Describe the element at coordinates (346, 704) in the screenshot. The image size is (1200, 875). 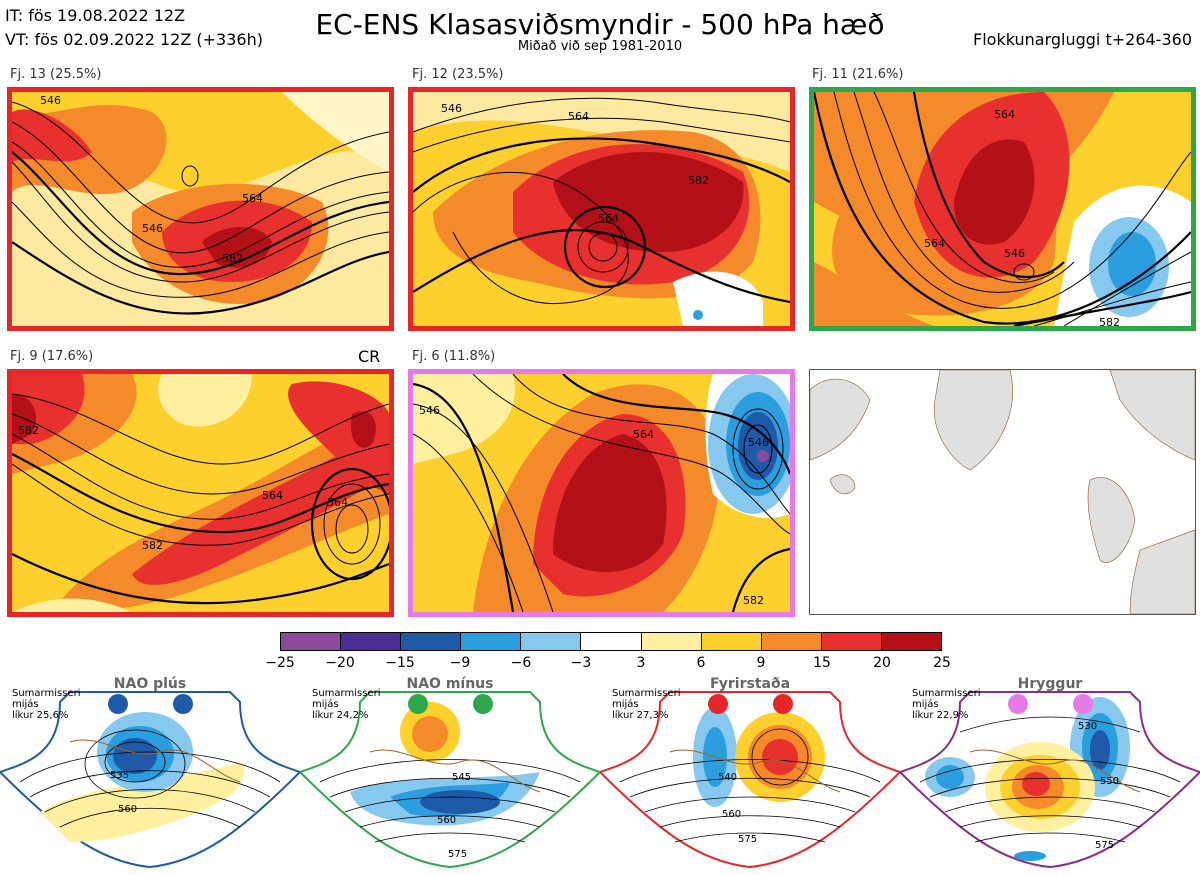
I see `regime-info: Sumarmisseri mijás líkur 24,2%` at that location.